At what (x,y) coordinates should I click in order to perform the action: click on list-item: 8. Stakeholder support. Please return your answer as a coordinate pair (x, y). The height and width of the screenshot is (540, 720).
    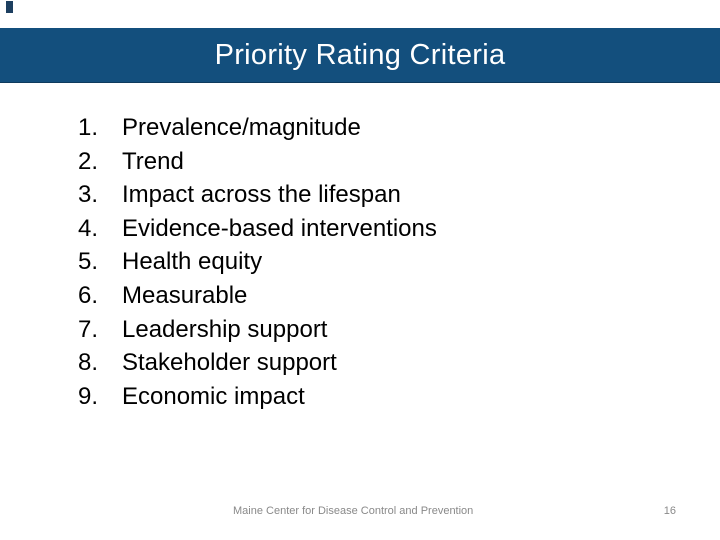
    Looking at the image, I should click on (257, 363).